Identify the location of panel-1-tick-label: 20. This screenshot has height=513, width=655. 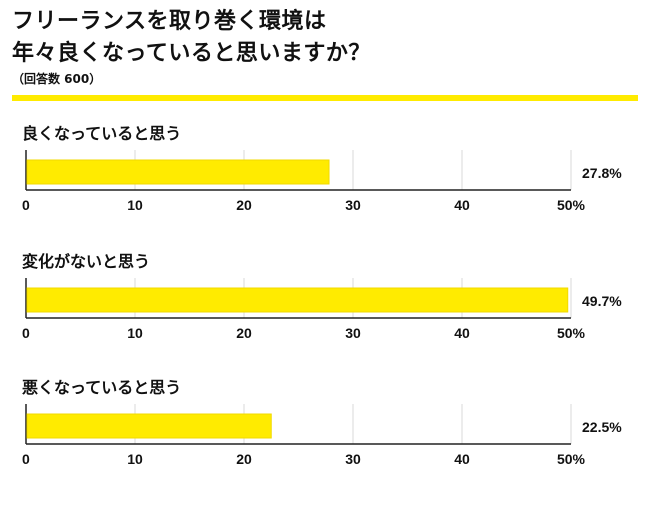
(244, 205).